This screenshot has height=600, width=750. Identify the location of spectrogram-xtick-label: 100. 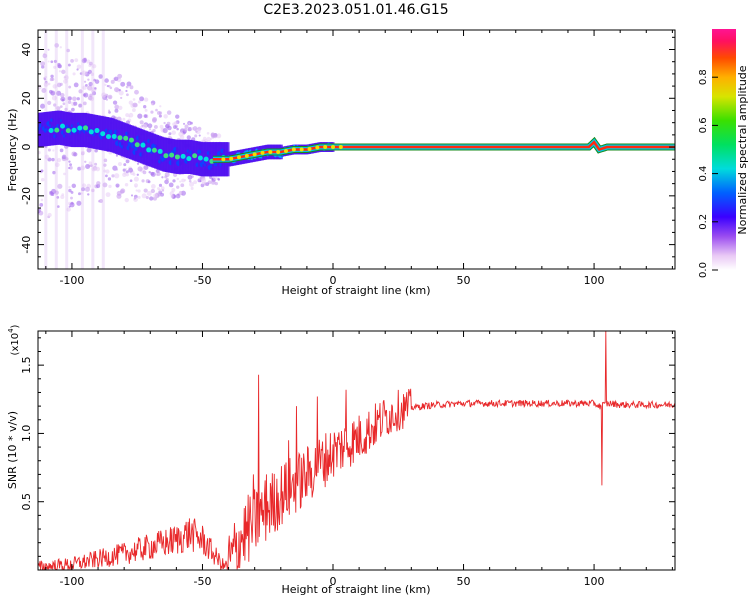
(594, 280).